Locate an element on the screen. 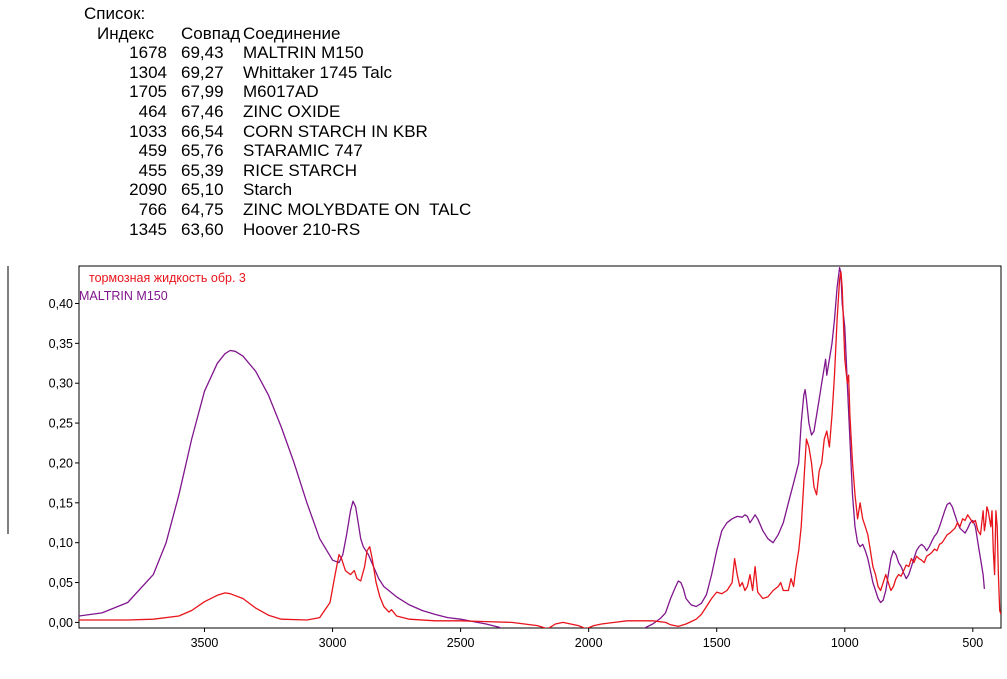 Image resolution: width=1007 pixels, height=679 pixels. table-row: 1705 67,99 M6017AD is located at coordinates (284, 92).